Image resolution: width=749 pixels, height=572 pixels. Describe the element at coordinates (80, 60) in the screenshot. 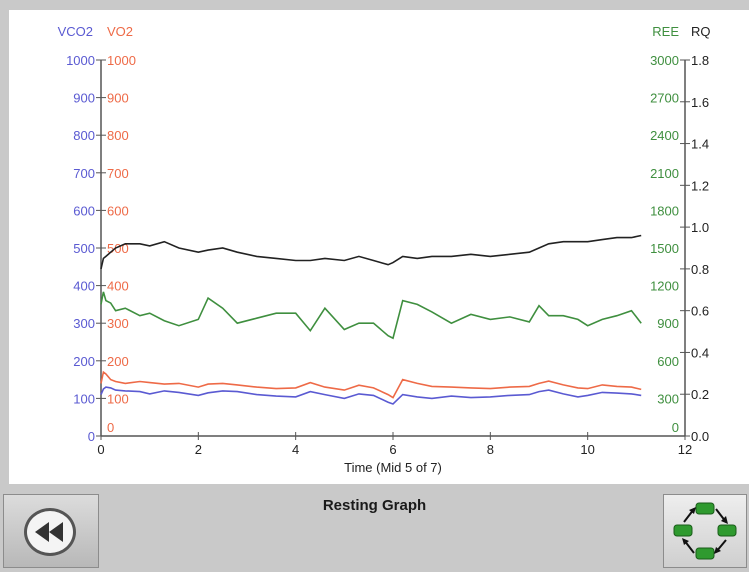

I see `vco2-tick-label: 1000` at that location.